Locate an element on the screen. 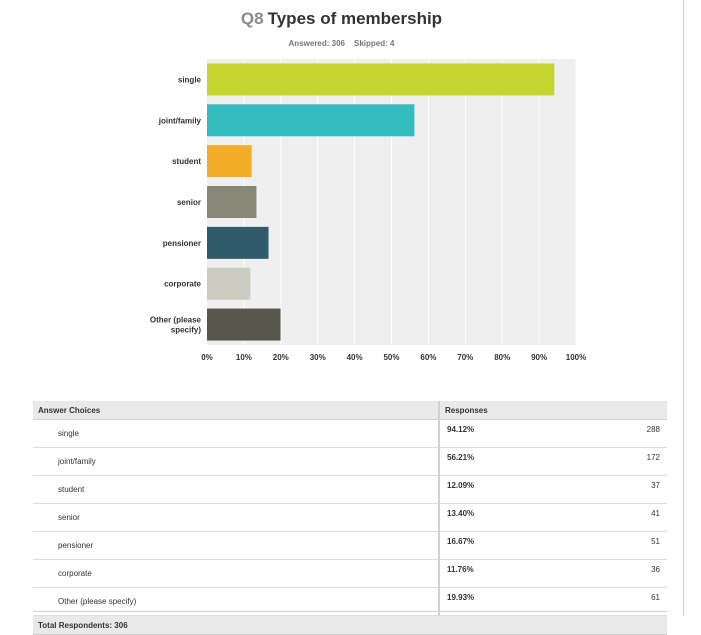 The width and height of the screenshot is (701, 635). row-count: 37 is located at coordinates (625, 489).